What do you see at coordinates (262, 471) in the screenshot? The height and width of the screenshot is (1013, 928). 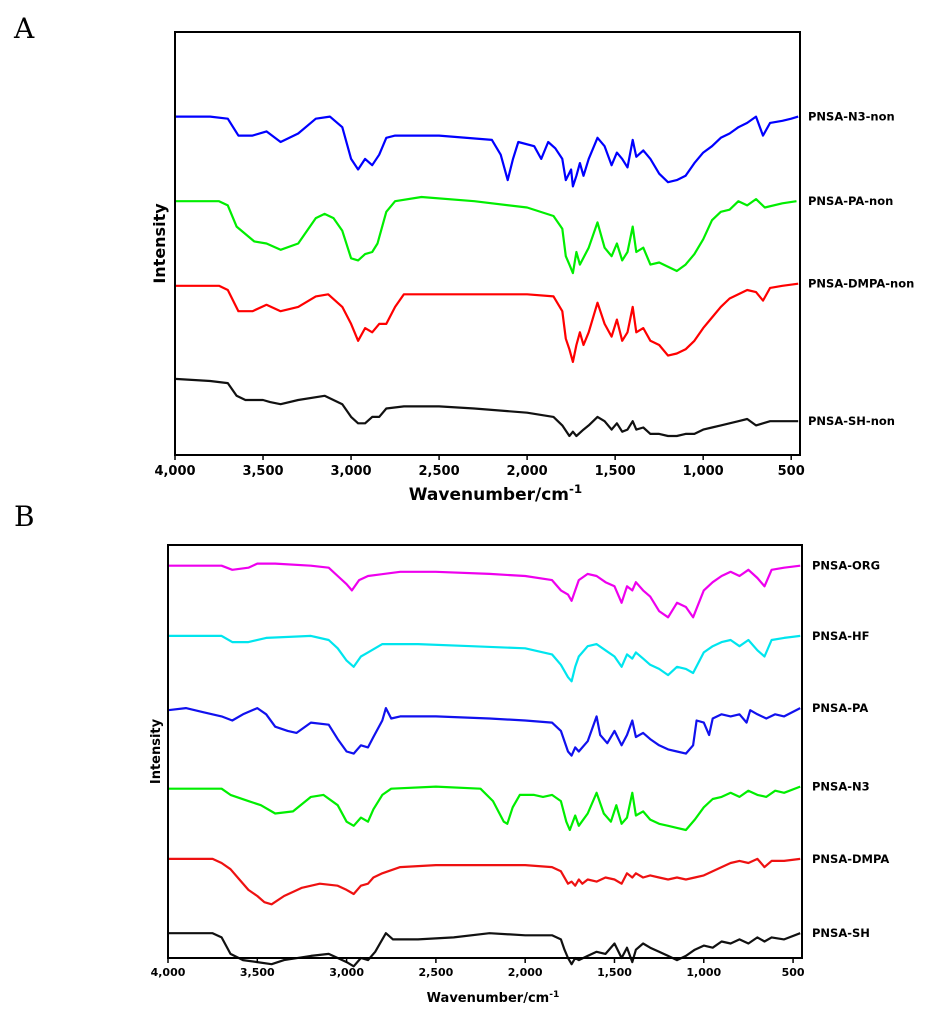 I see `x-tick-label: 3,500` at bounding box center [262, 471].